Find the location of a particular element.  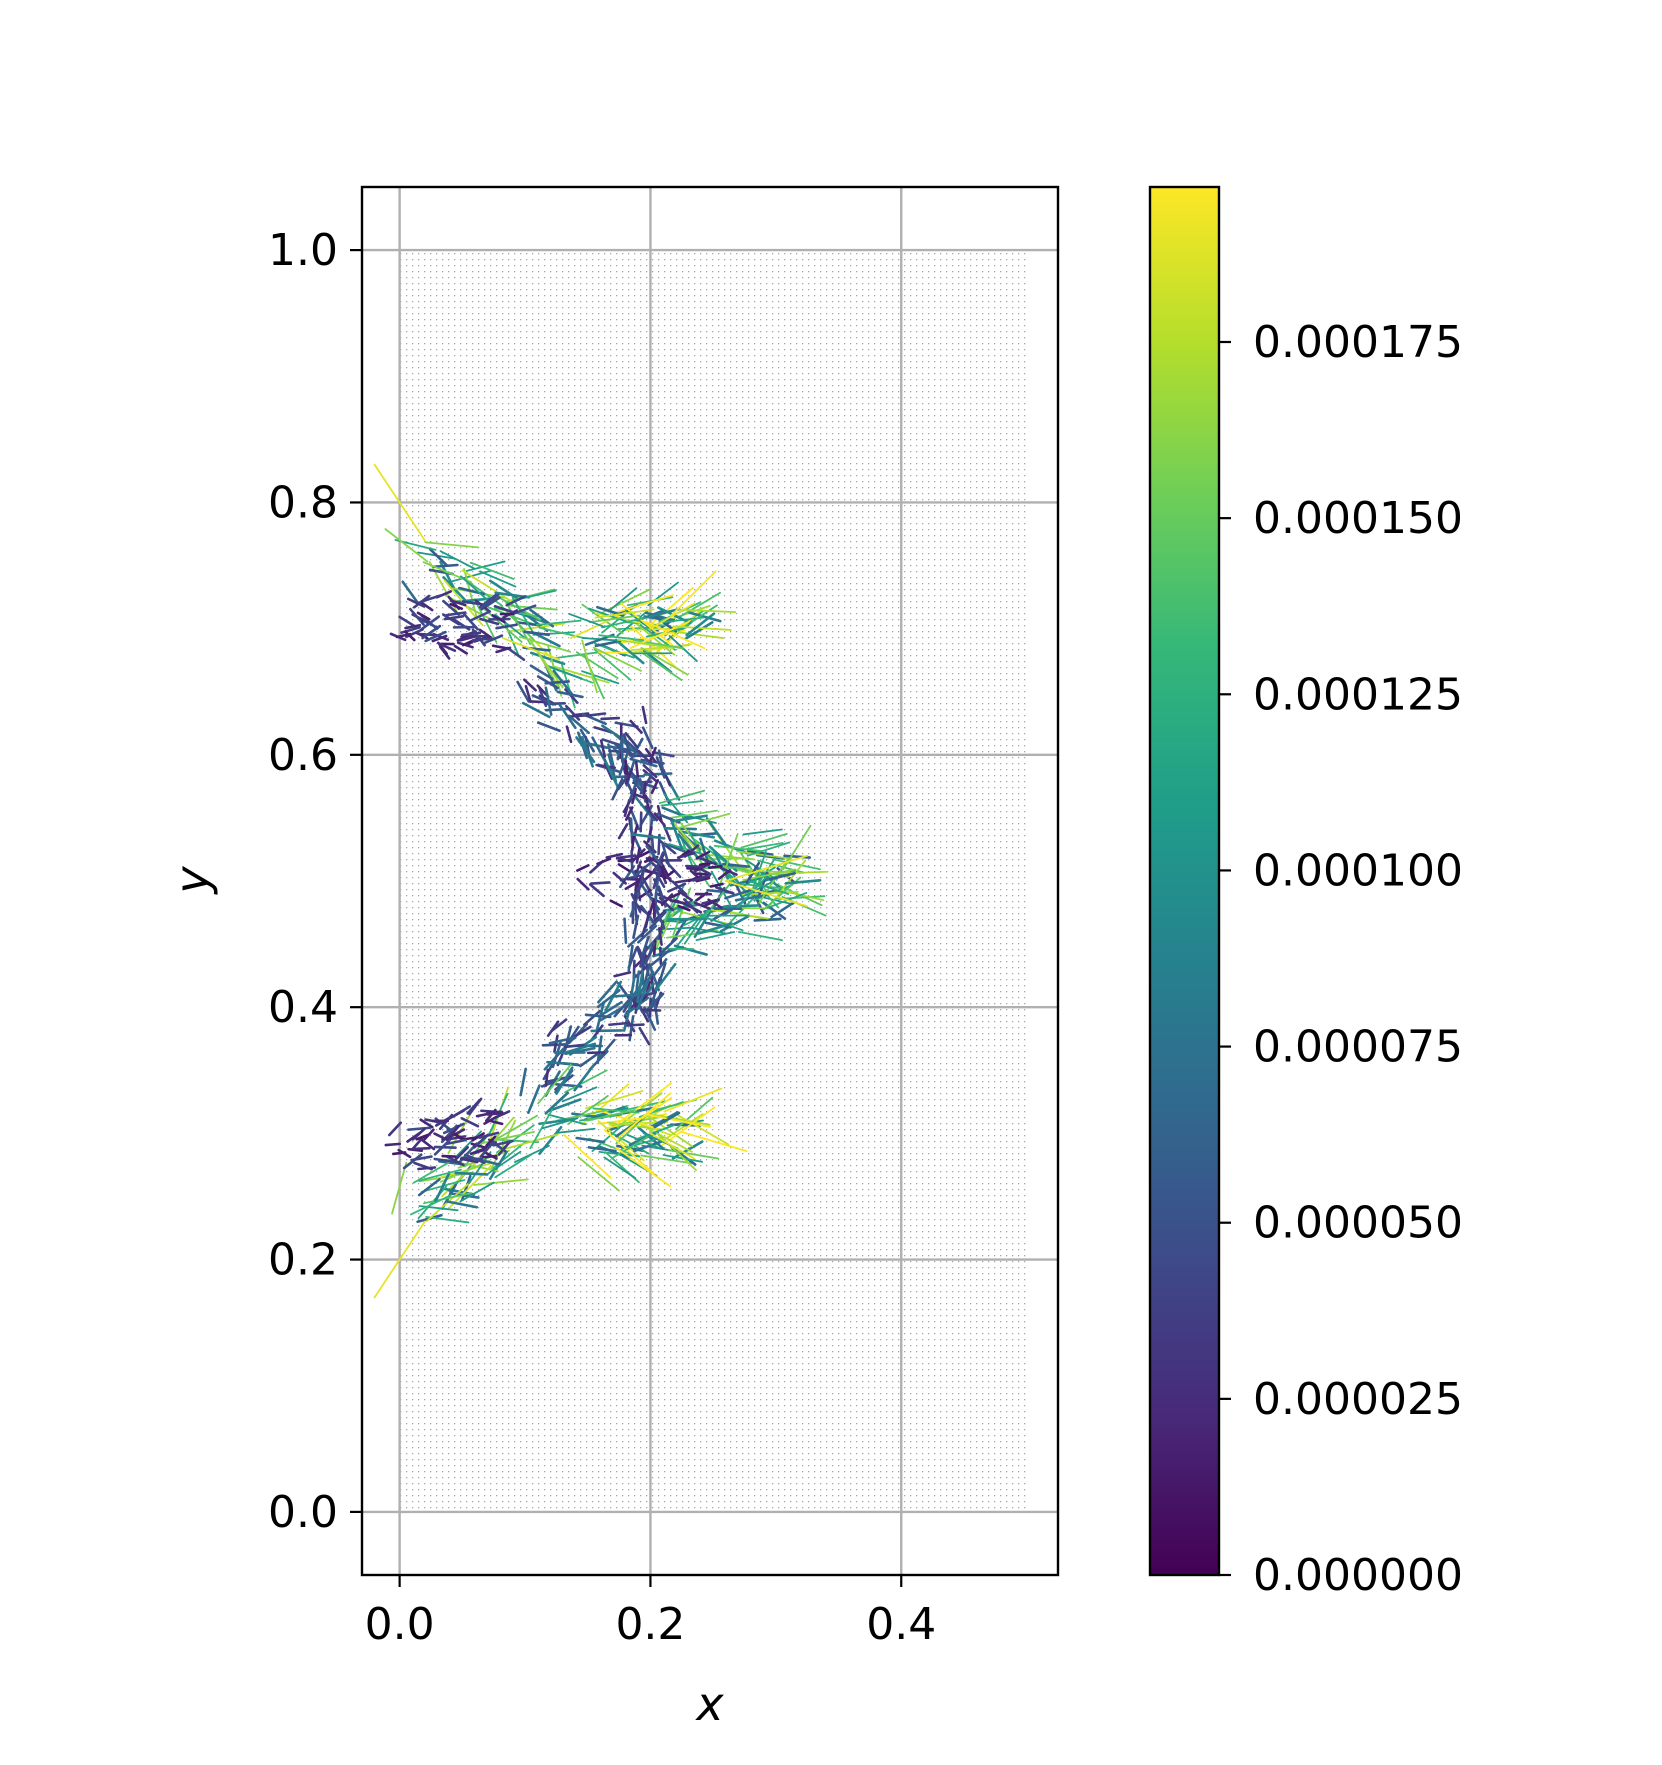

y-tick-label: 0.8 is located at coordinates (303, 502).